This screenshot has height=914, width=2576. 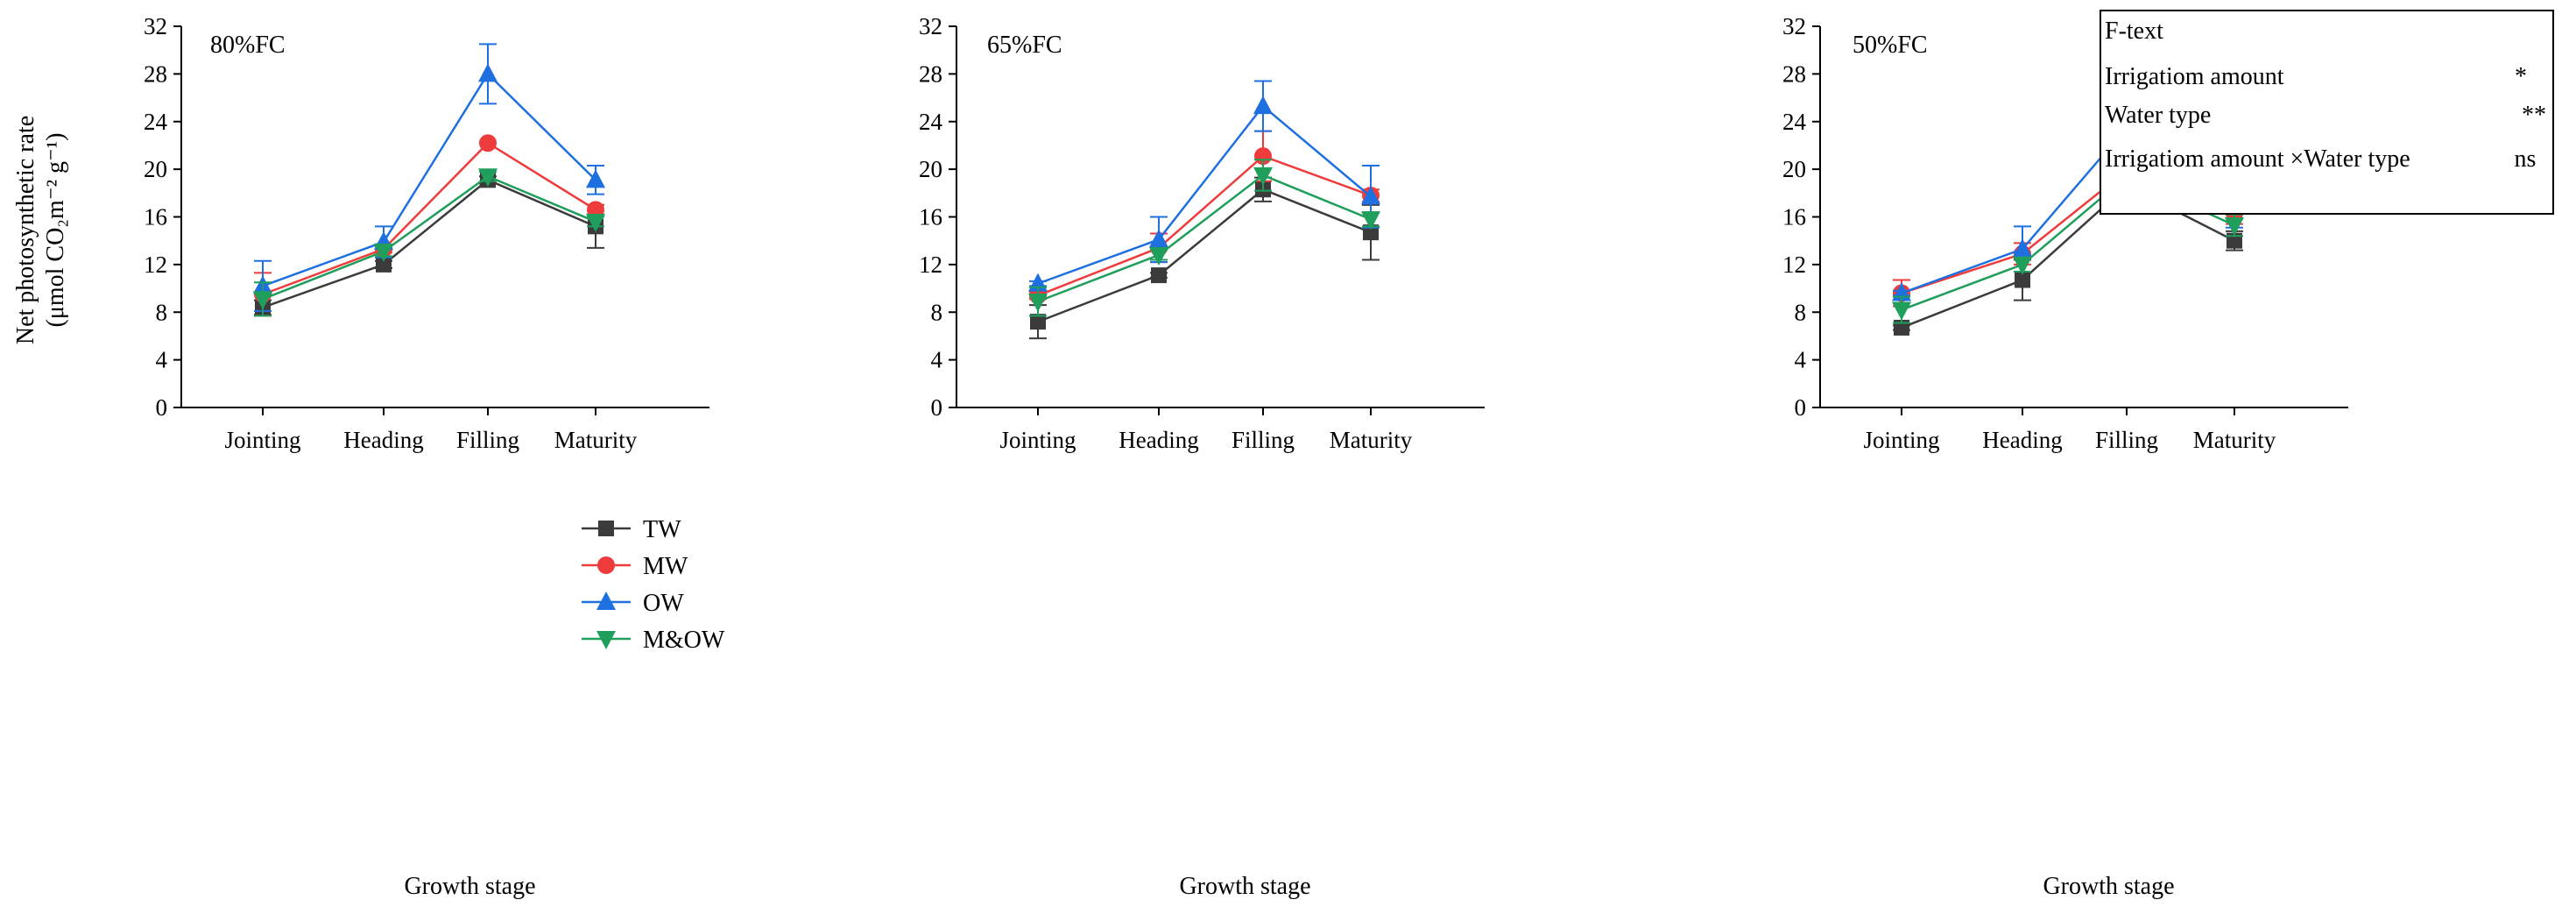 I want to click on y-axis-title-unit: (μmol CO₂m⁻² g⁻¹), so click(x=55, y=229).